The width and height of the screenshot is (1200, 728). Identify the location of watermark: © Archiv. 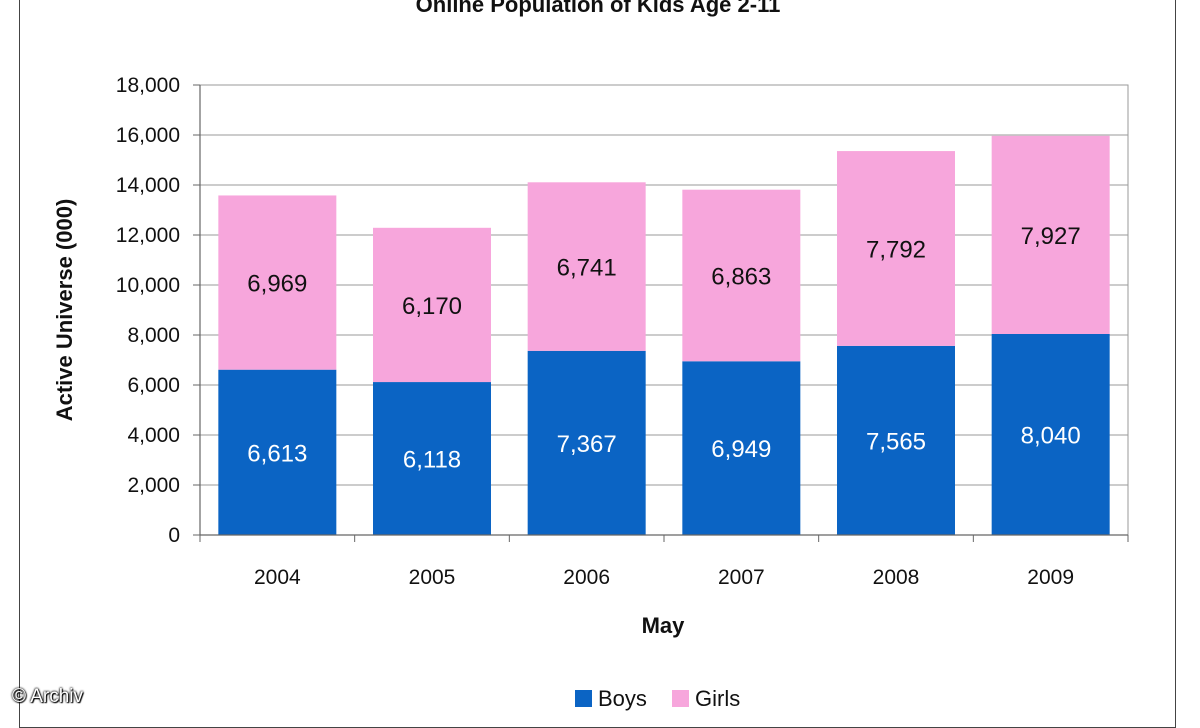
(48, 696).